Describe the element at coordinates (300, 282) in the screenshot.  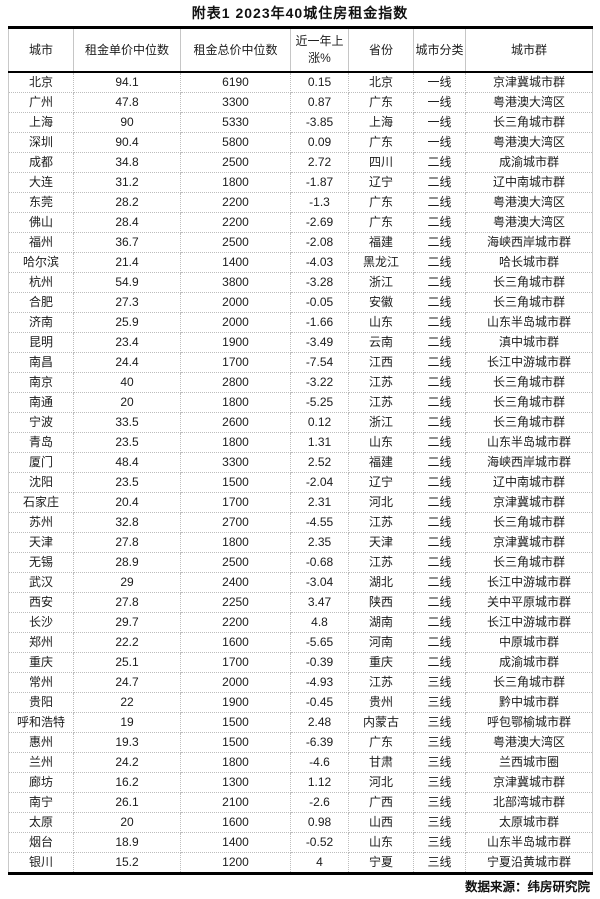
I see `table-row: 杭州 54.9 3800 -3.28 浙江 二线 长三角城市群` at that location.